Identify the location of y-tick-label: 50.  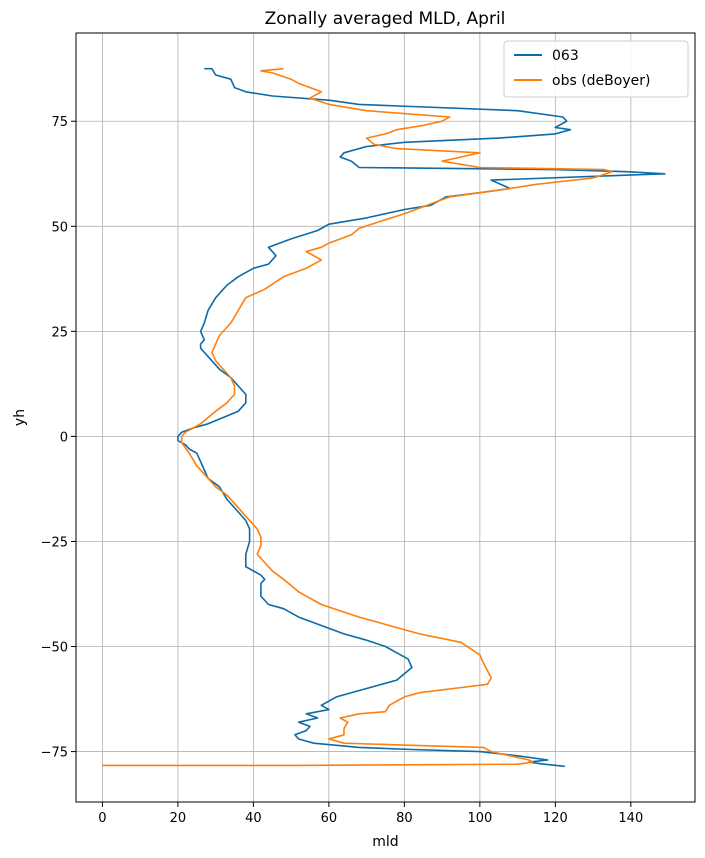
(59, 227).